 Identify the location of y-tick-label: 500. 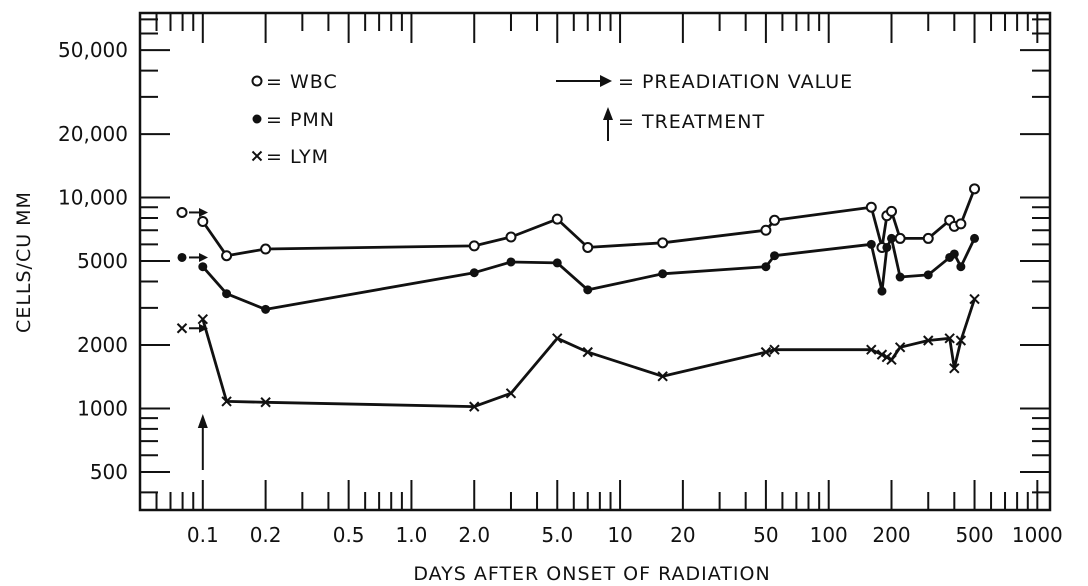
(109, 472).